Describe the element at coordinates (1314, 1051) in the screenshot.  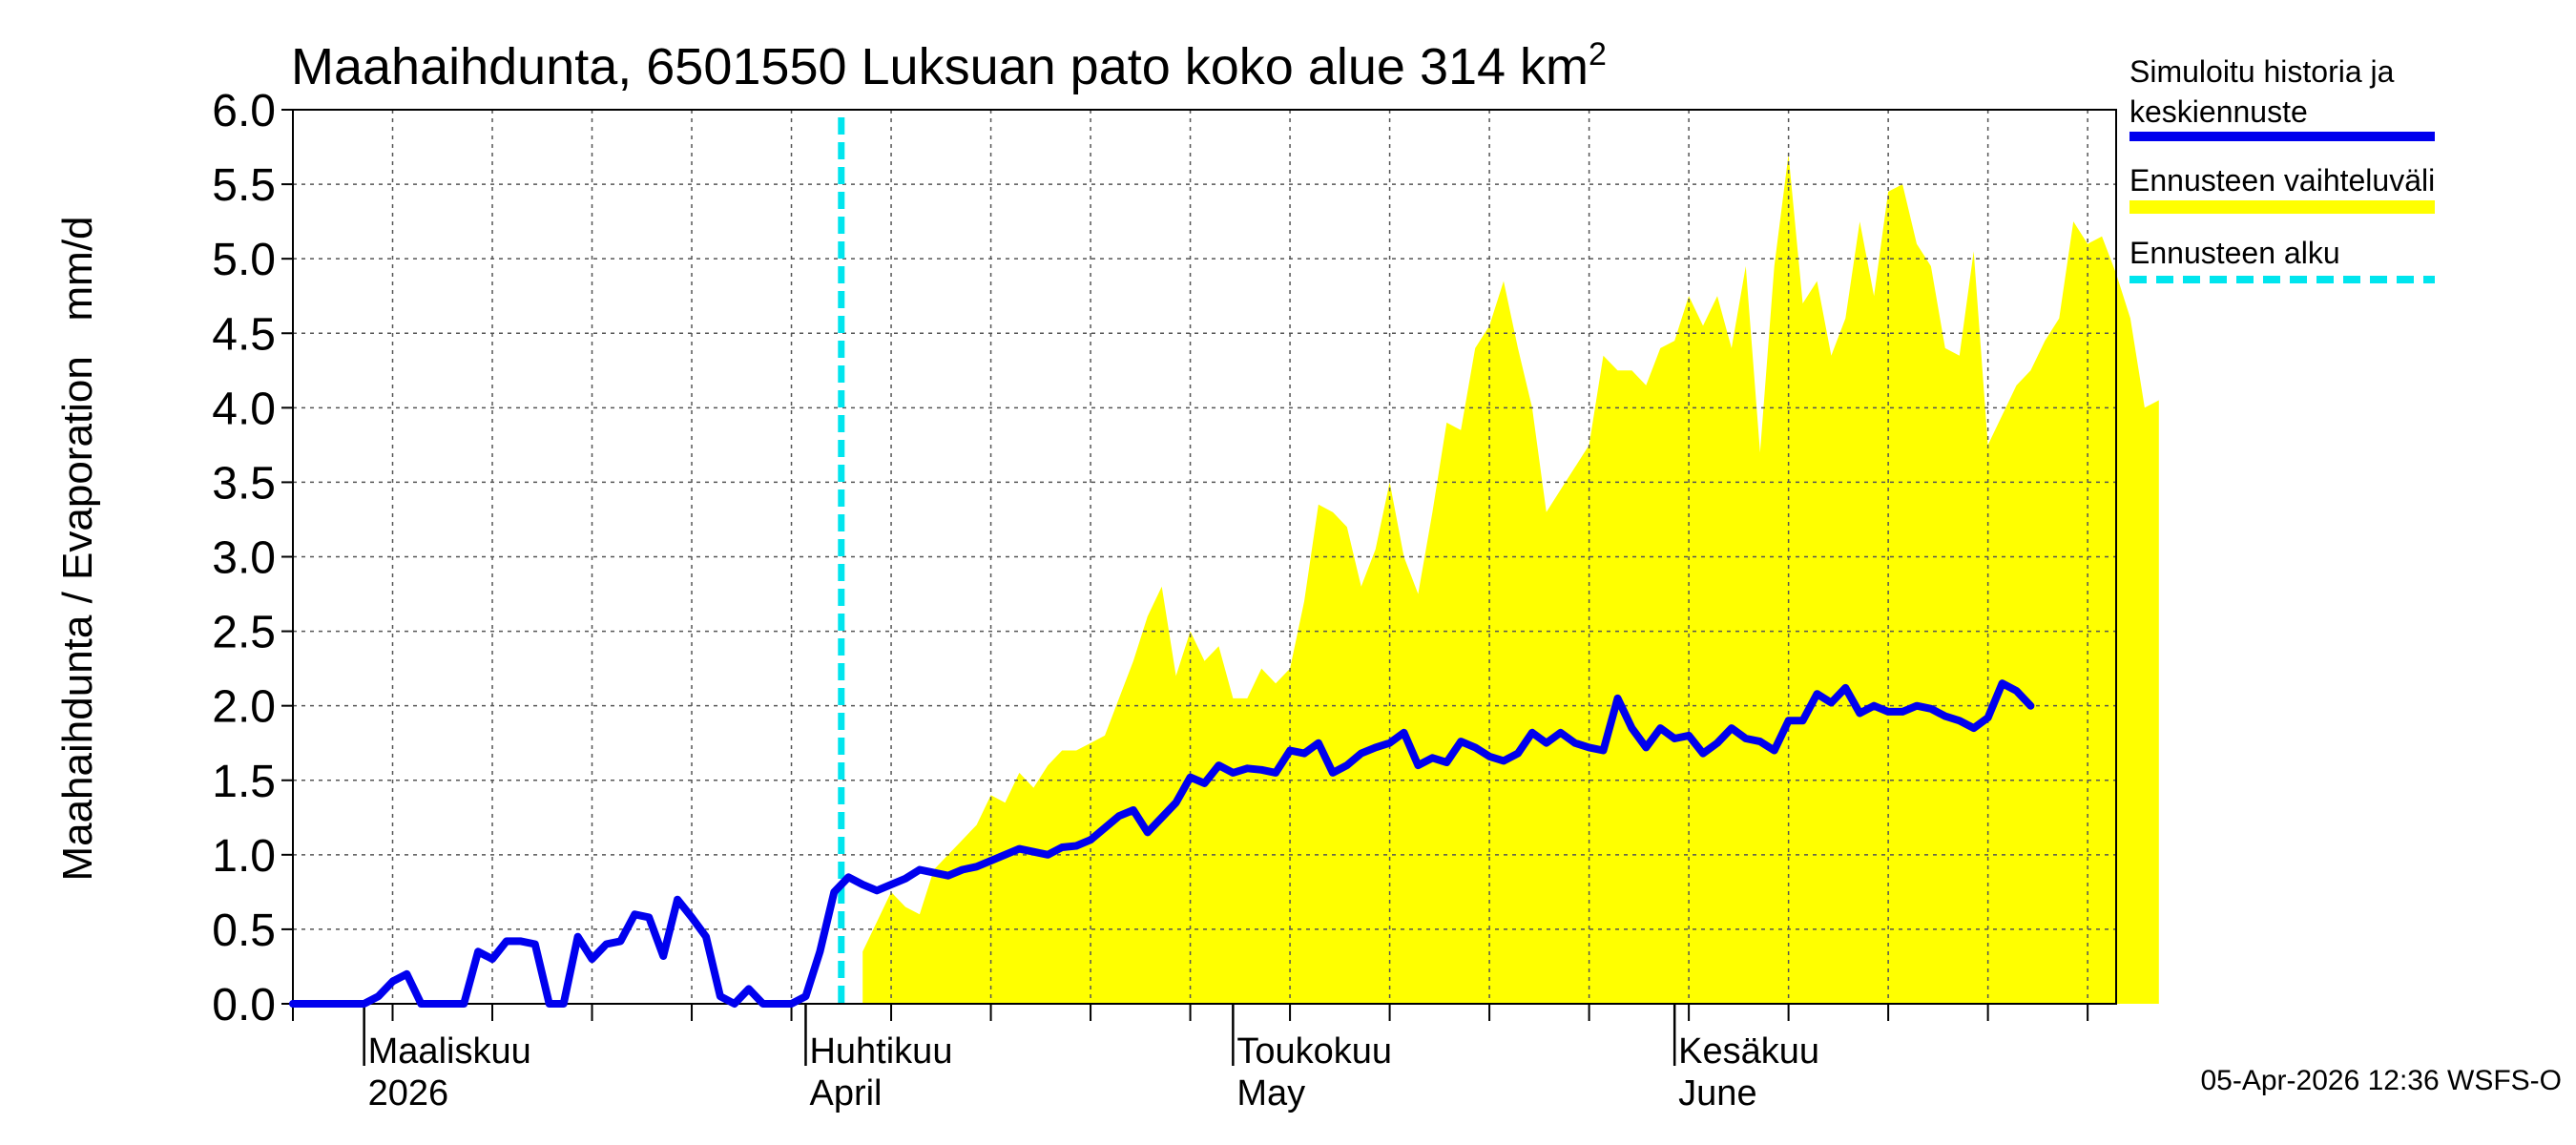
I see `month-label: Toukokuu` at that location.